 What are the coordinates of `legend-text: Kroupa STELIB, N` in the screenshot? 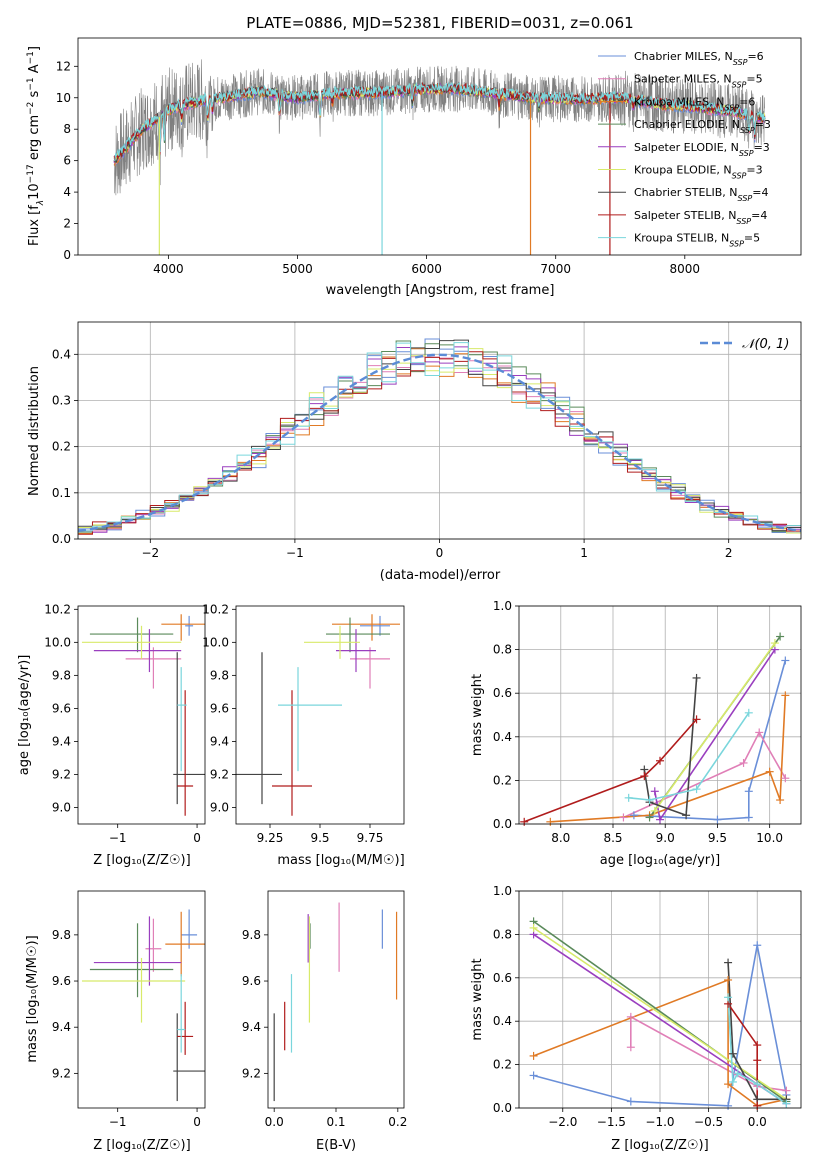 It's located at (681, 238).